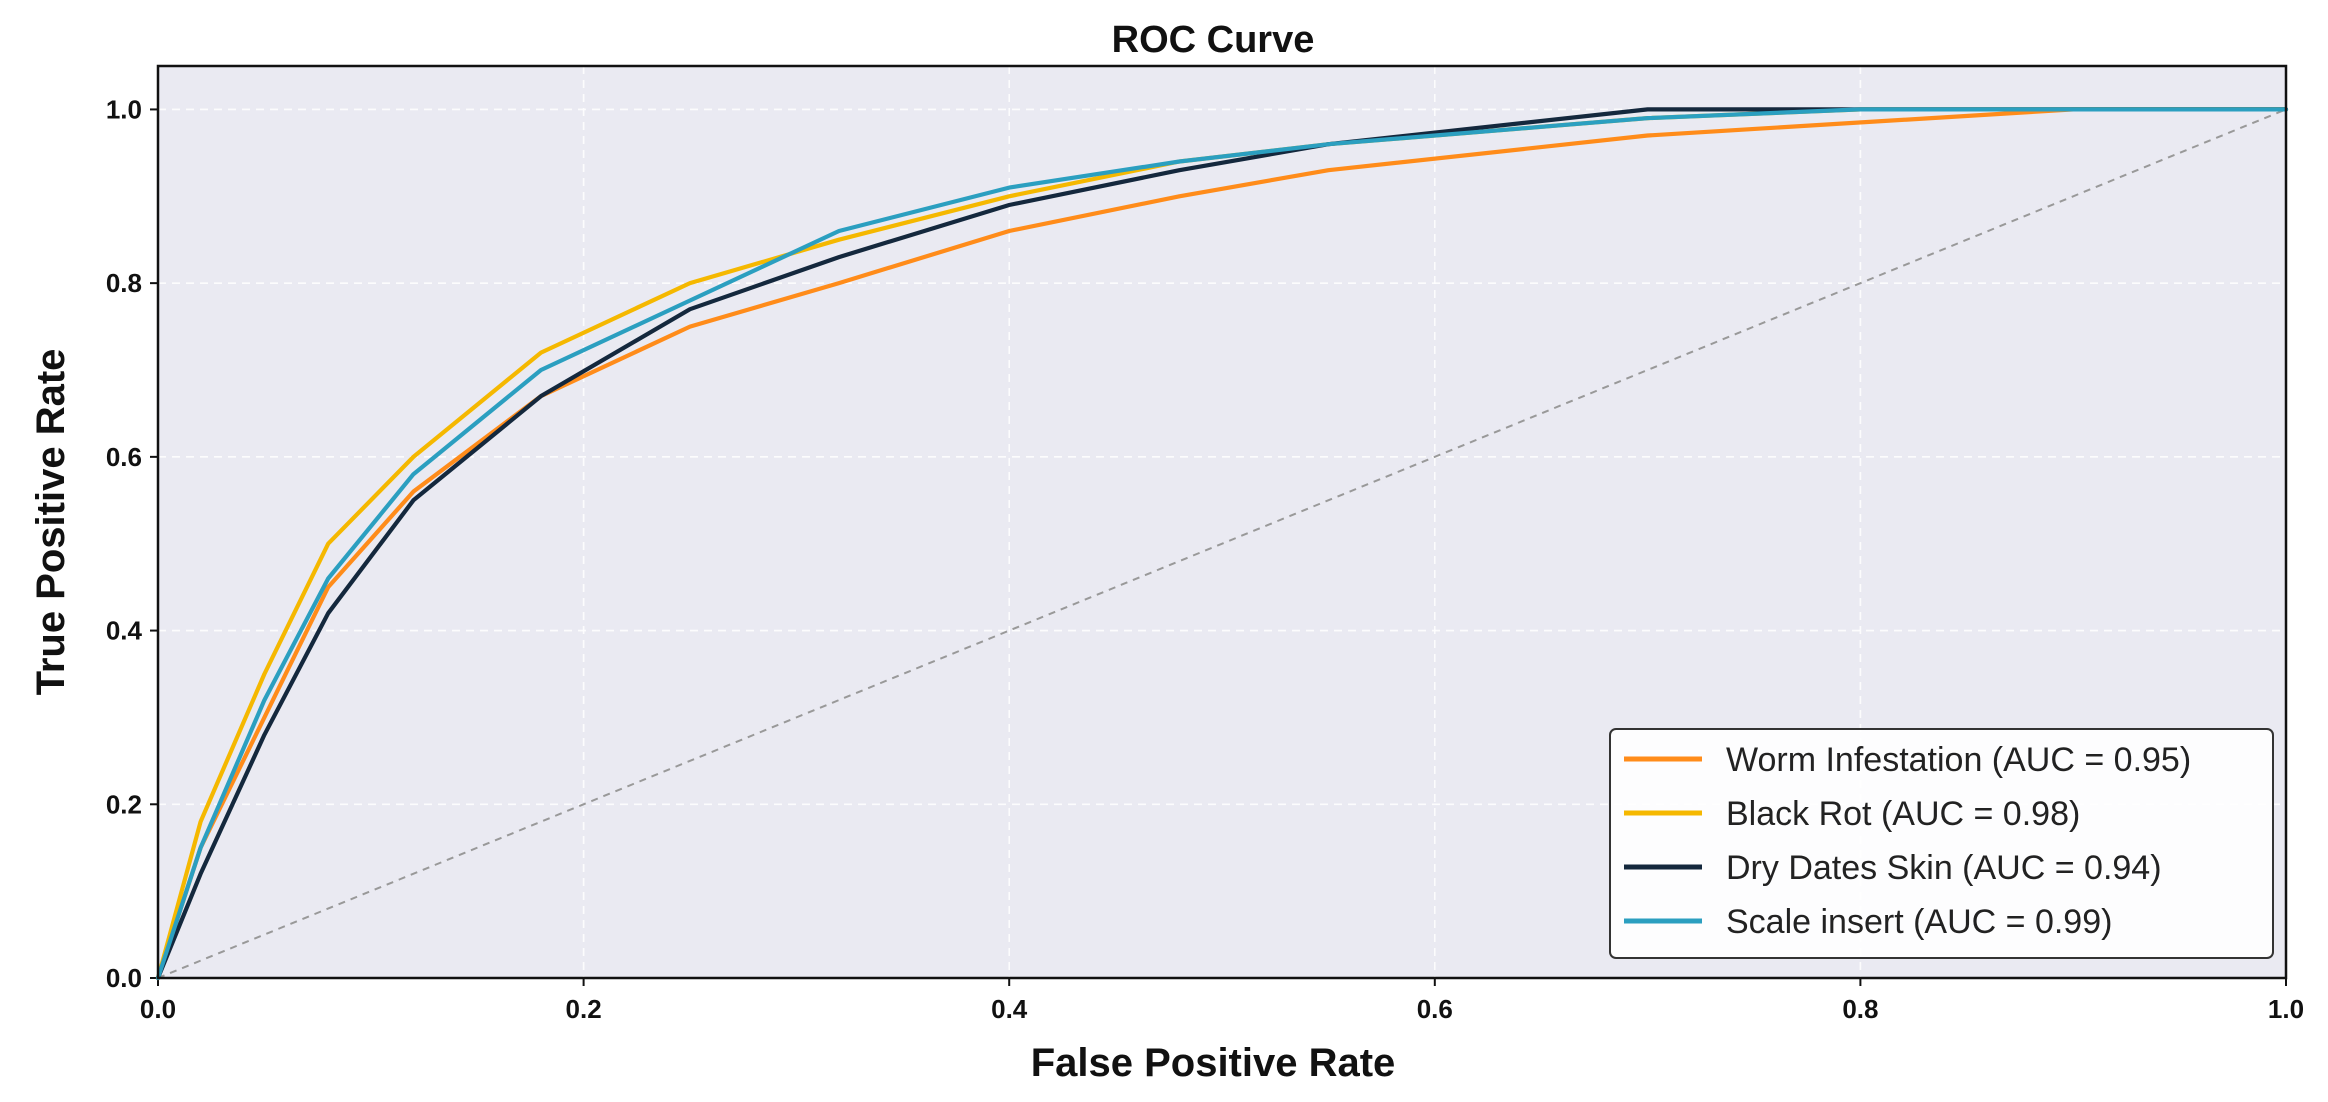 Image resolution: width=2328 pixels, height=1102 pixels. I want to click on x-tick-label: 0.6, so click(1435, 1009).